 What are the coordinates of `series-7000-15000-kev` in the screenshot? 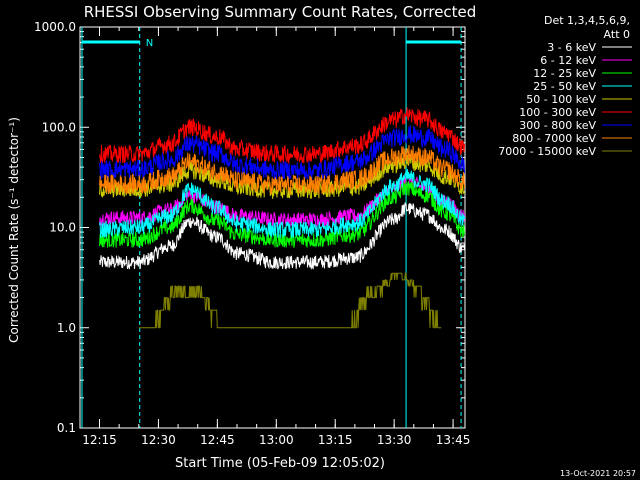 It's located at (290, 300).